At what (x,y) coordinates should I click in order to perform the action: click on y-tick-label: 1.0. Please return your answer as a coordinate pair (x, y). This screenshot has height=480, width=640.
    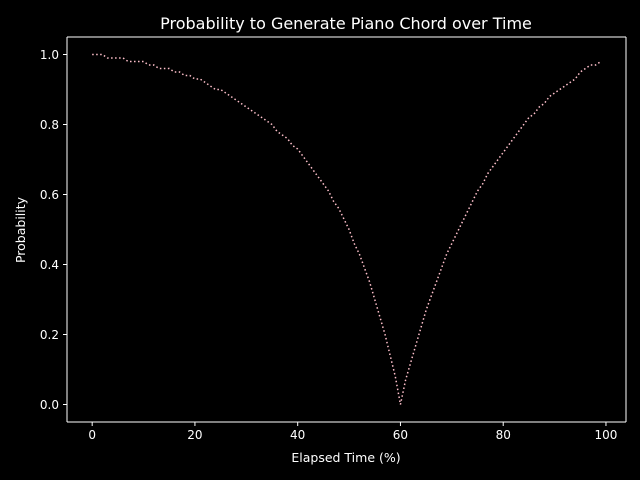
    Looking at the image, I should click on (49, 55).